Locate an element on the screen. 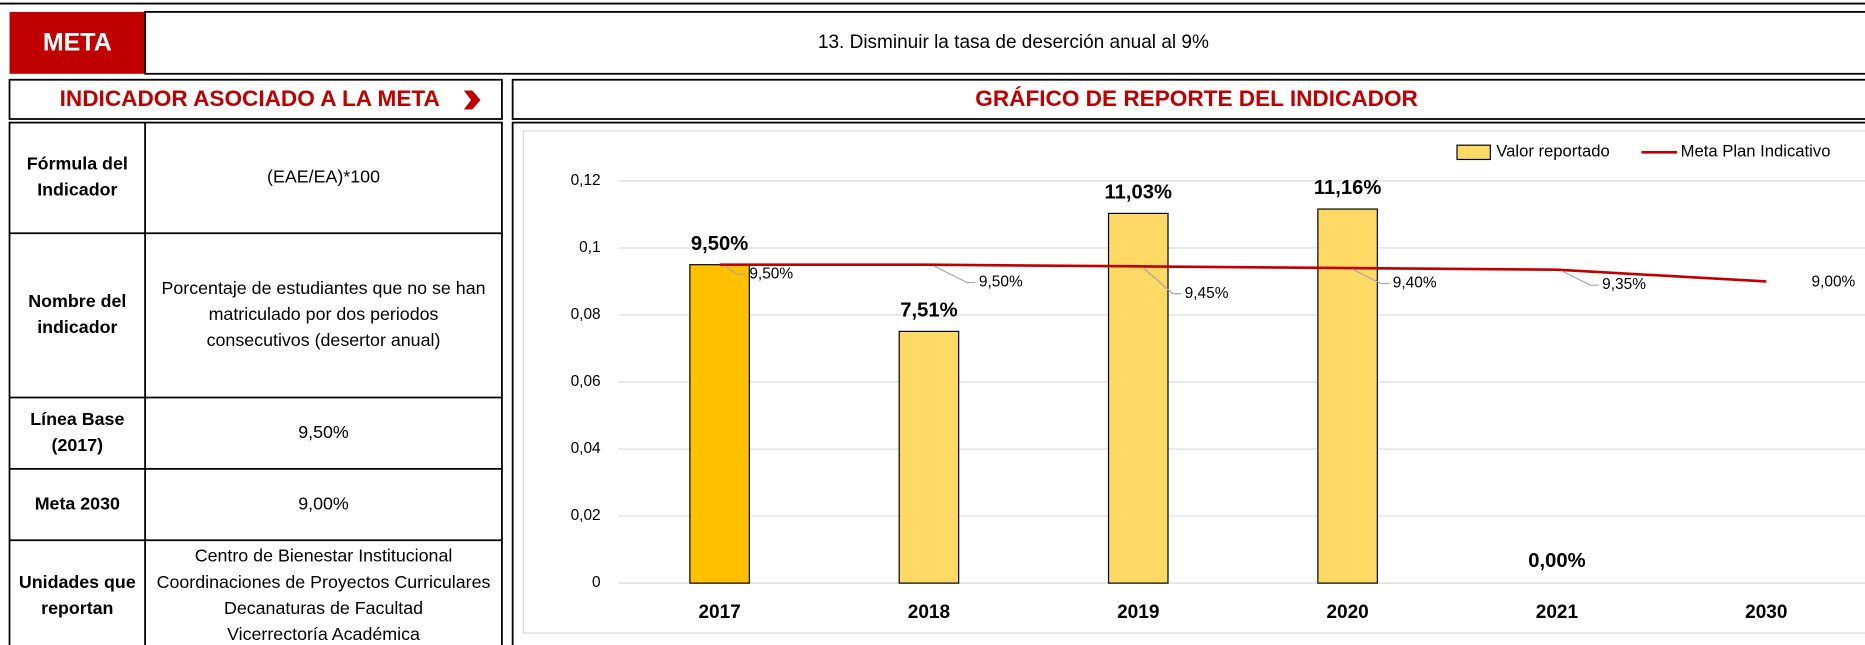 The width and height of the screenshot is (1865, 645). x-tick-label: 2019 is located at coordinates (1138, 612).